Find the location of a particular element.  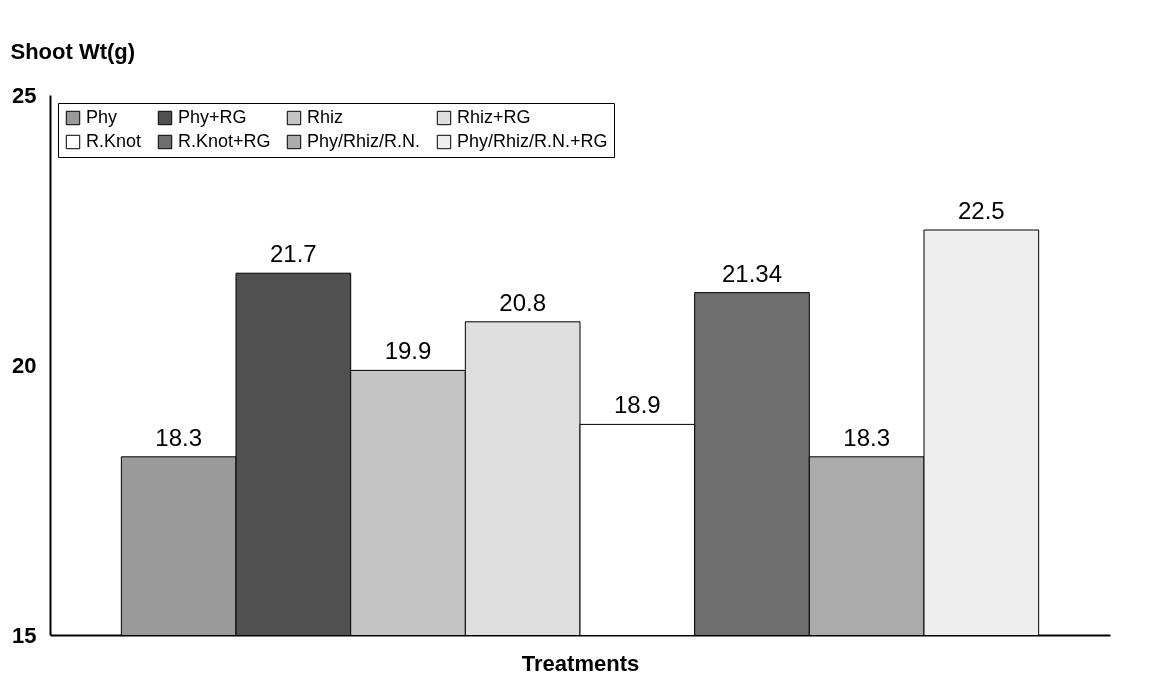

legend-label: Rhiz+RG is located at coordinates (494, 117).